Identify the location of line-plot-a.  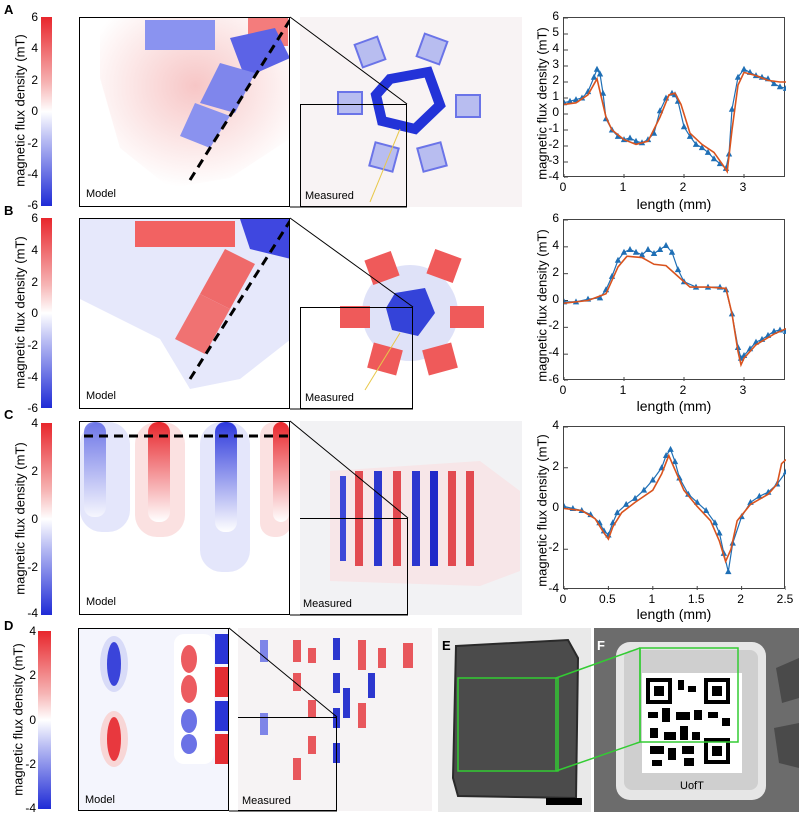
(674, 97).